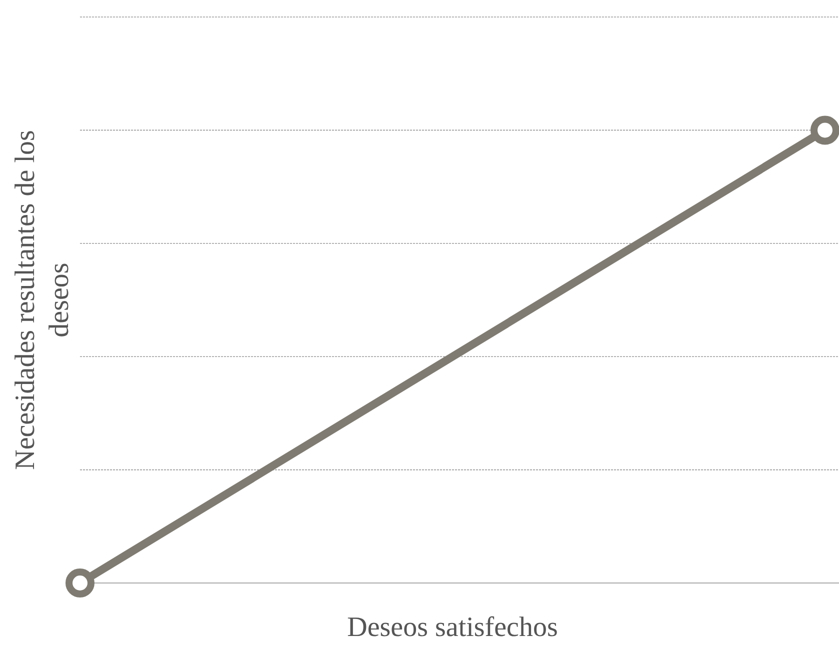  I want to click on y-axis-title: Necesidades resultantes de los deseos, so click(42, 300).